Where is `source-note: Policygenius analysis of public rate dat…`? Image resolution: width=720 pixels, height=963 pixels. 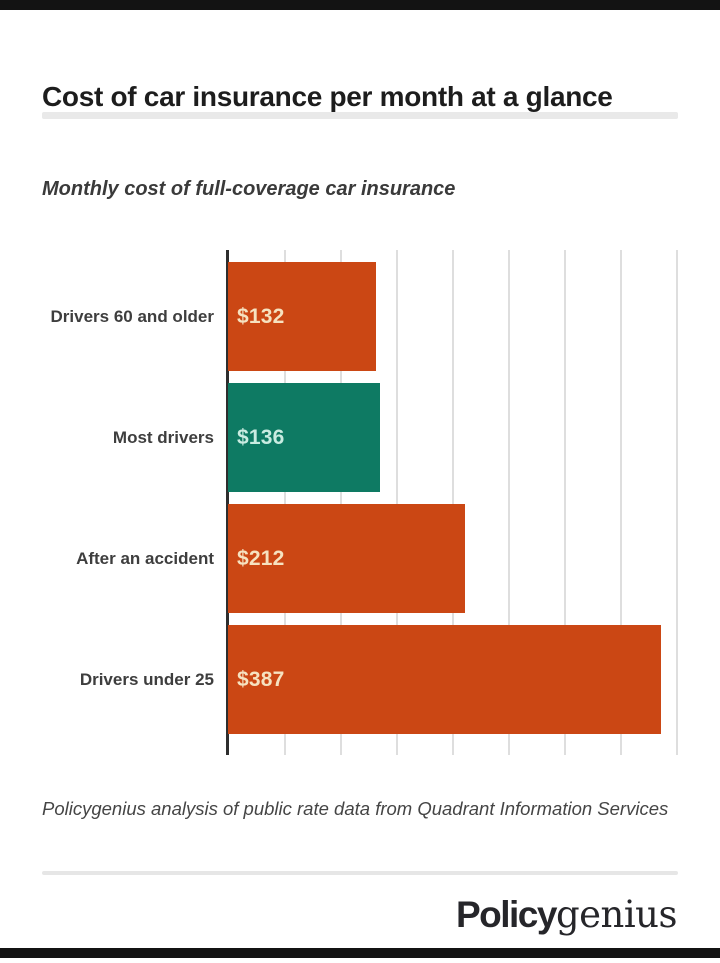 source-note: Policygenius analysis of public rate dat… is located at coordinates (355, 808).